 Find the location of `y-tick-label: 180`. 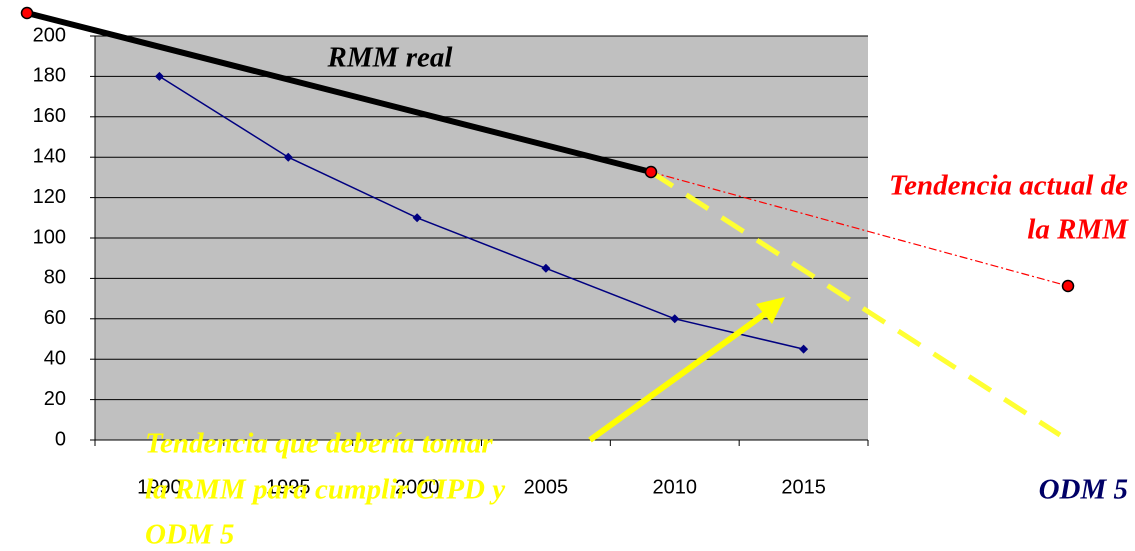

y-tick-label: 180 is located at coordinates (49, 76).